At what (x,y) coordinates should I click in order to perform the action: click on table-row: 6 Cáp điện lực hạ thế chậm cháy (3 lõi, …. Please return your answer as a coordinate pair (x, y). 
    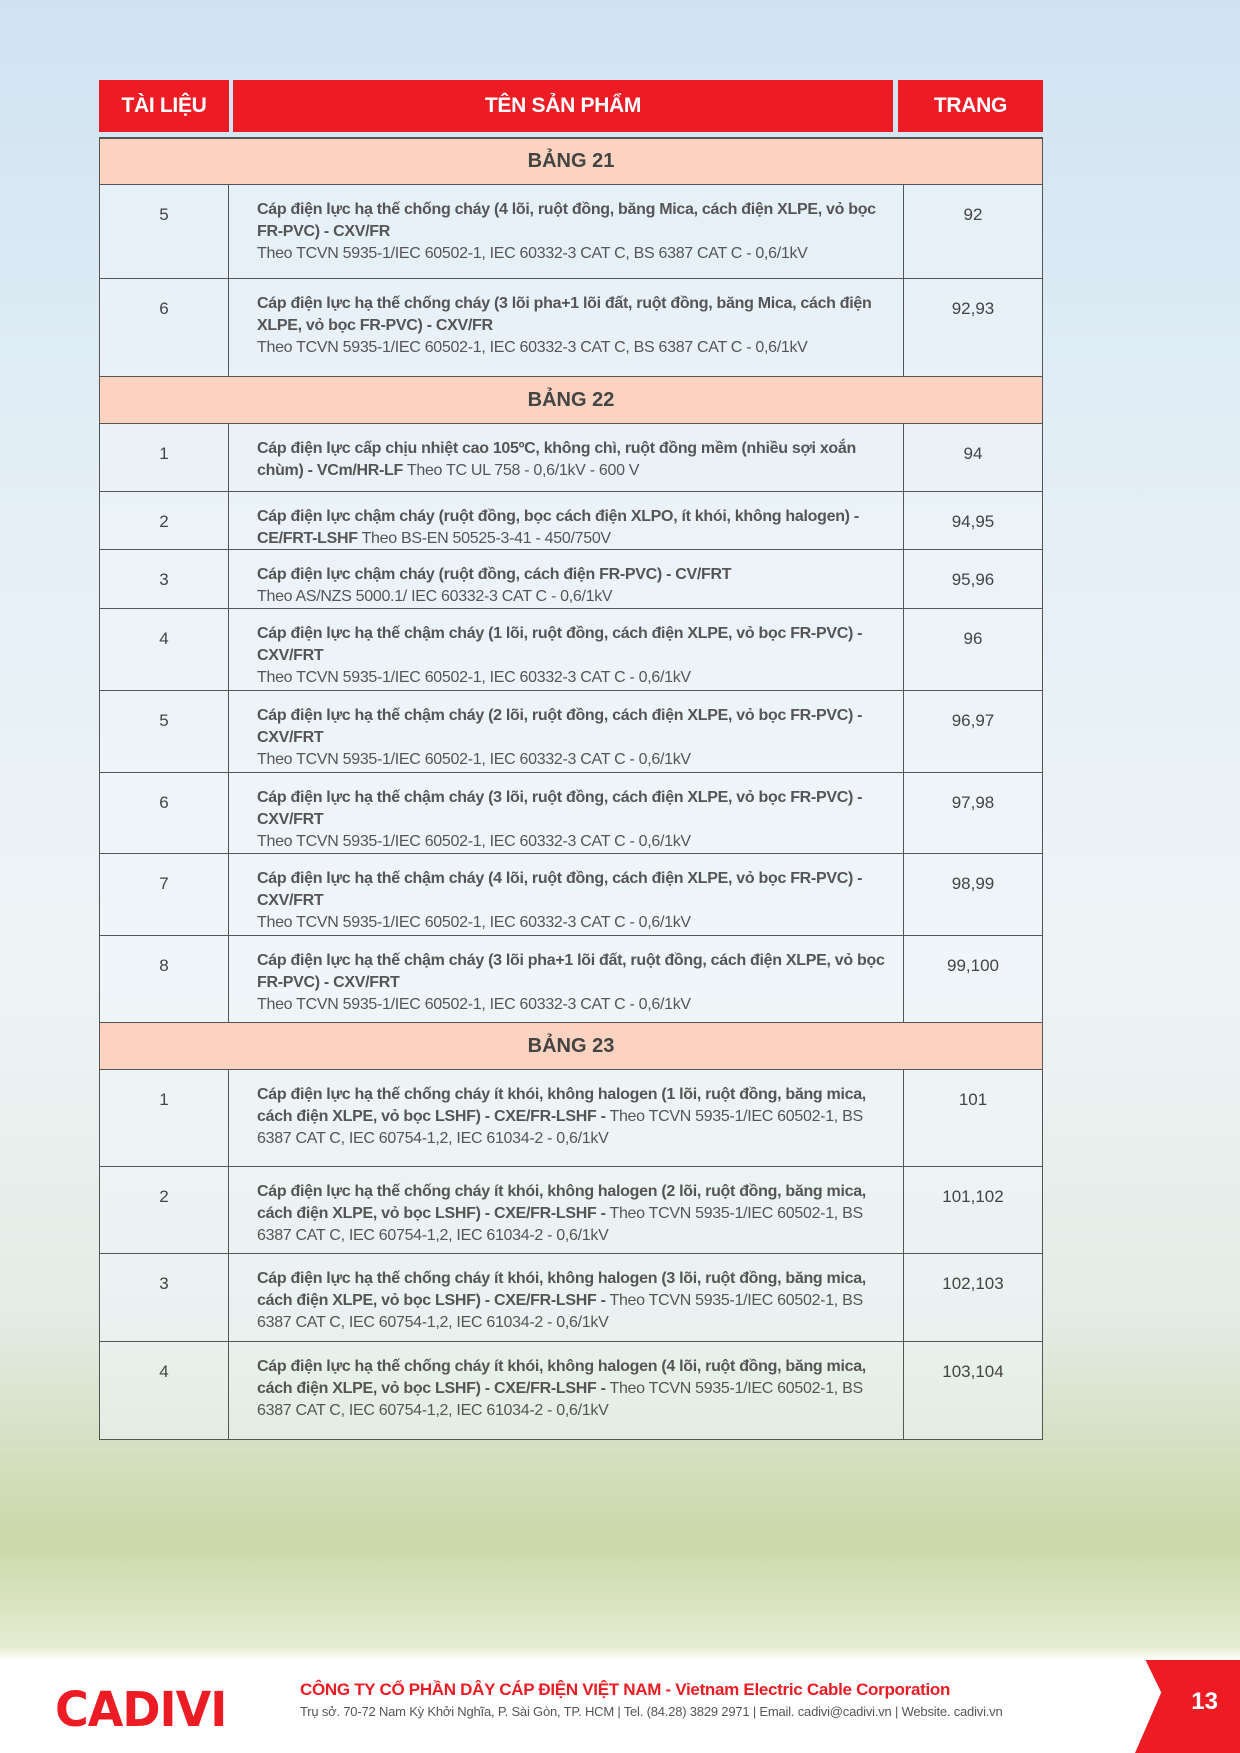
    Looking at the image, I should click on (571, 813).